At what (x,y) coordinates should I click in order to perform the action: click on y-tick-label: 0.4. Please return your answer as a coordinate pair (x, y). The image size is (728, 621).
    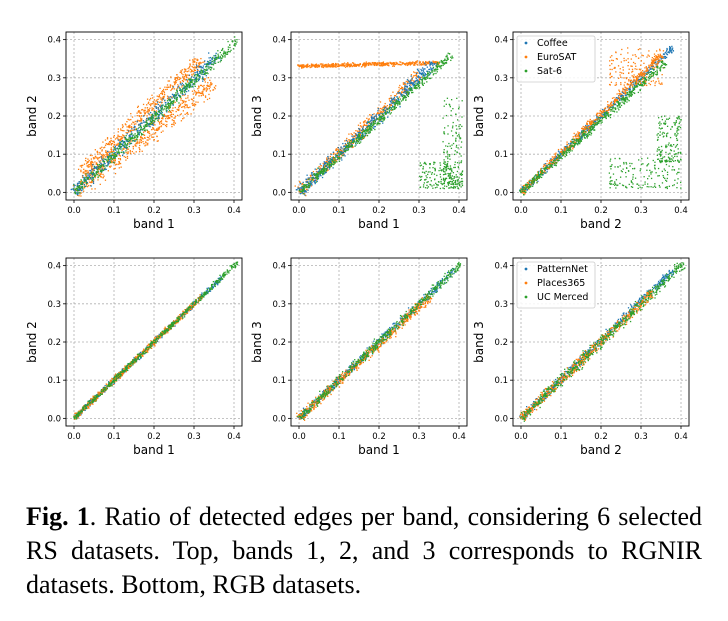
    Looking at the image, I should click on (54, 41).